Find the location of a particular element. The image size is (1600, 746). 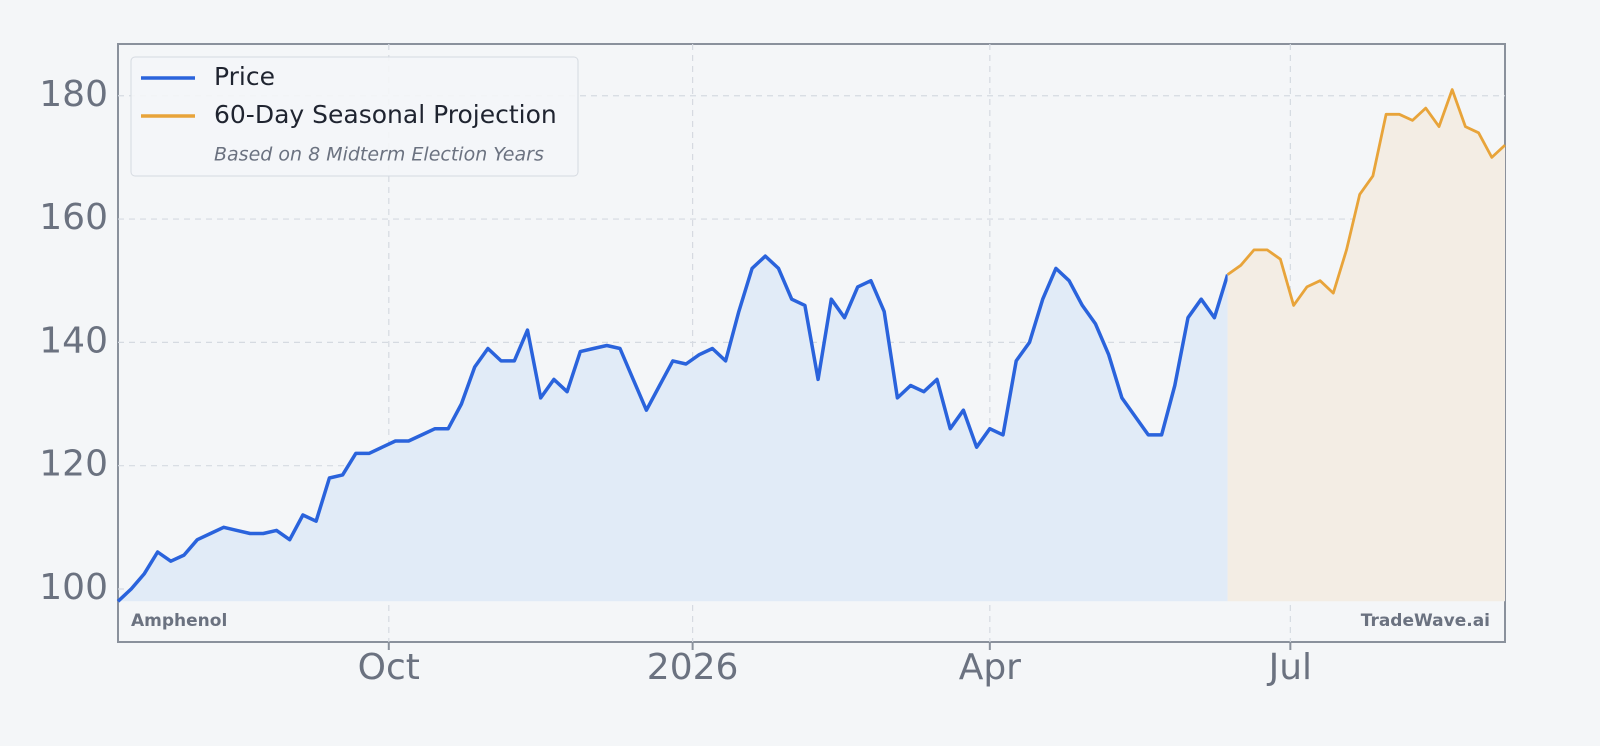

area is located at coordinates (1366, 345).